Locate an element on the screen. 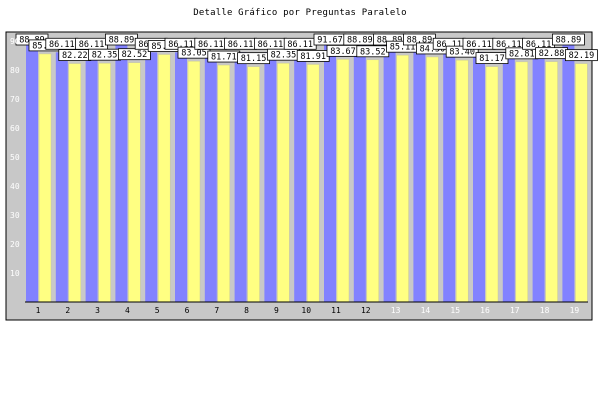 Image resolution: width=600 pixels, height=400 pixels. x-tick-label: 1 is located at coordinates (38, 310).